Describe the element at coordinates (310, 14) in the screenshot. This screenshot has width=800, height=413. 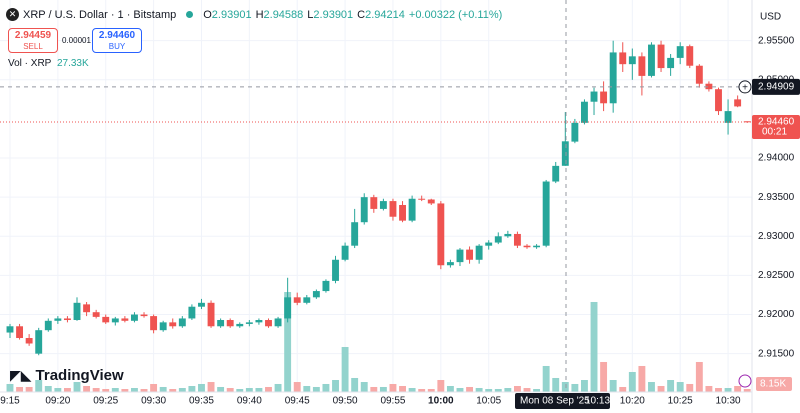
I see `ohlc-key: L` at that location.